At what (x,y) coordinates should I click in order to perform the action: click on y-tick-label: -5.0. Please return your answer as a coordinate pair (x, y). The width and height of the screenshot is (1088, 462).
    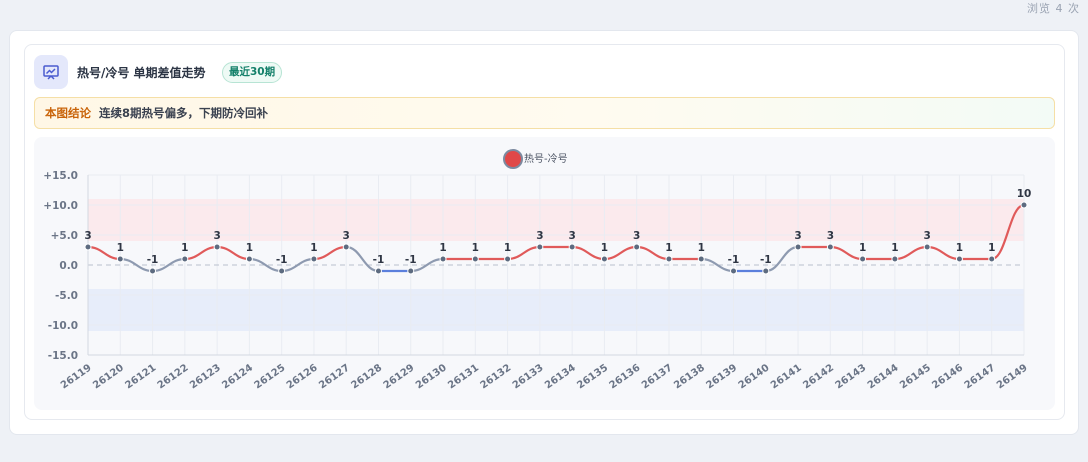
    Looking at the image, I should click on (66, 296).